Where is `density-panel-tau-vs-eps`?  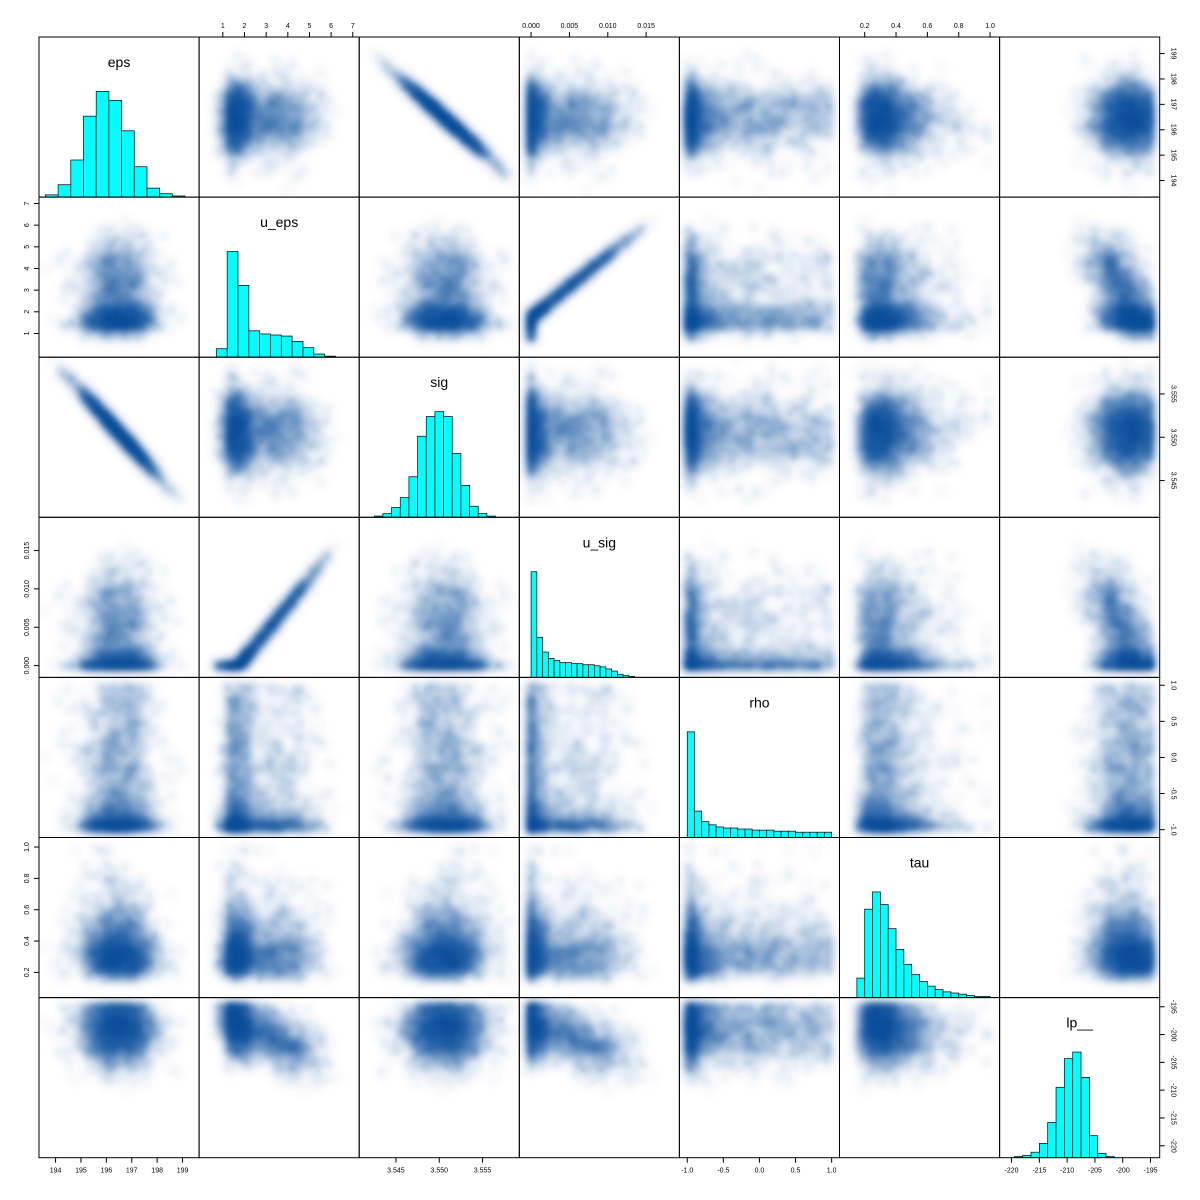
density-panel-tau-vs-eps is located at coordinates (119, 918).